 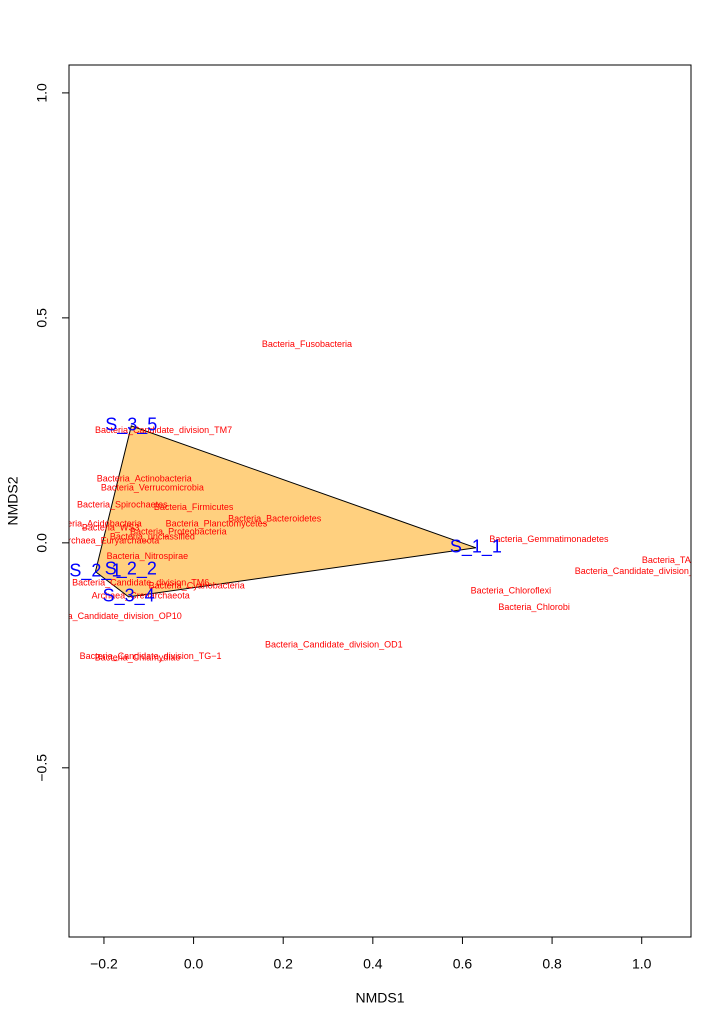 What do you see at coordinates (148, 556) in the screenshot?
I see `species-label: Bacteria_Nitrospirae` at bounding box center [148, 556].